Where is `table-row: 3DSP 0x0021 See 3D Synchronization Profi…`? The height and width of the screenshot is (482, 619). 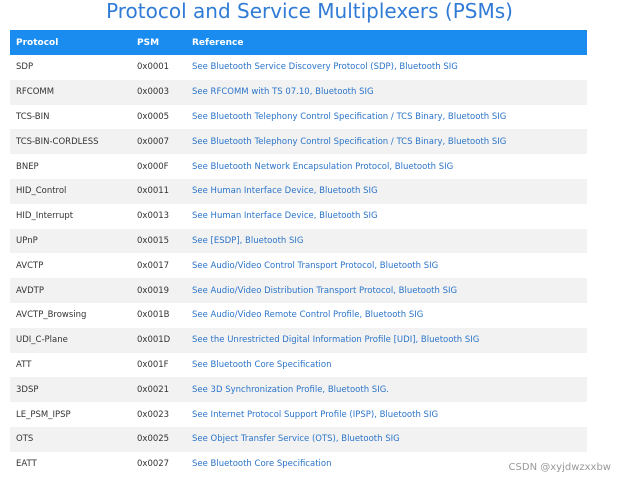
table-row: 3DSP 0x0021 See 3D Synchronization Profi… is located at coordinates (298, 390).